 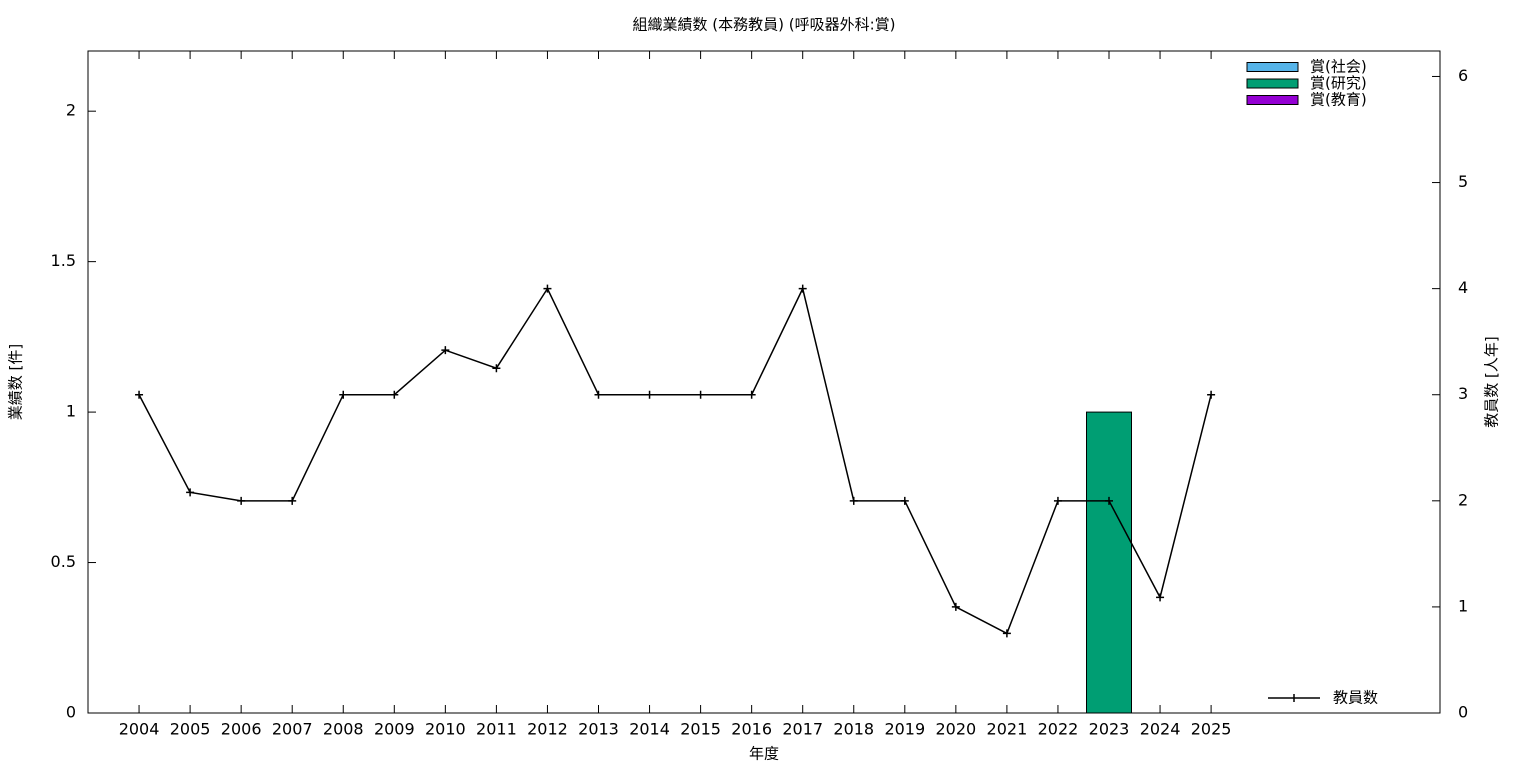 What do you see at coordinates (764, 754) in the screenshot?
I see `x-axis-label: 年度` at bounding box center [764, 754].